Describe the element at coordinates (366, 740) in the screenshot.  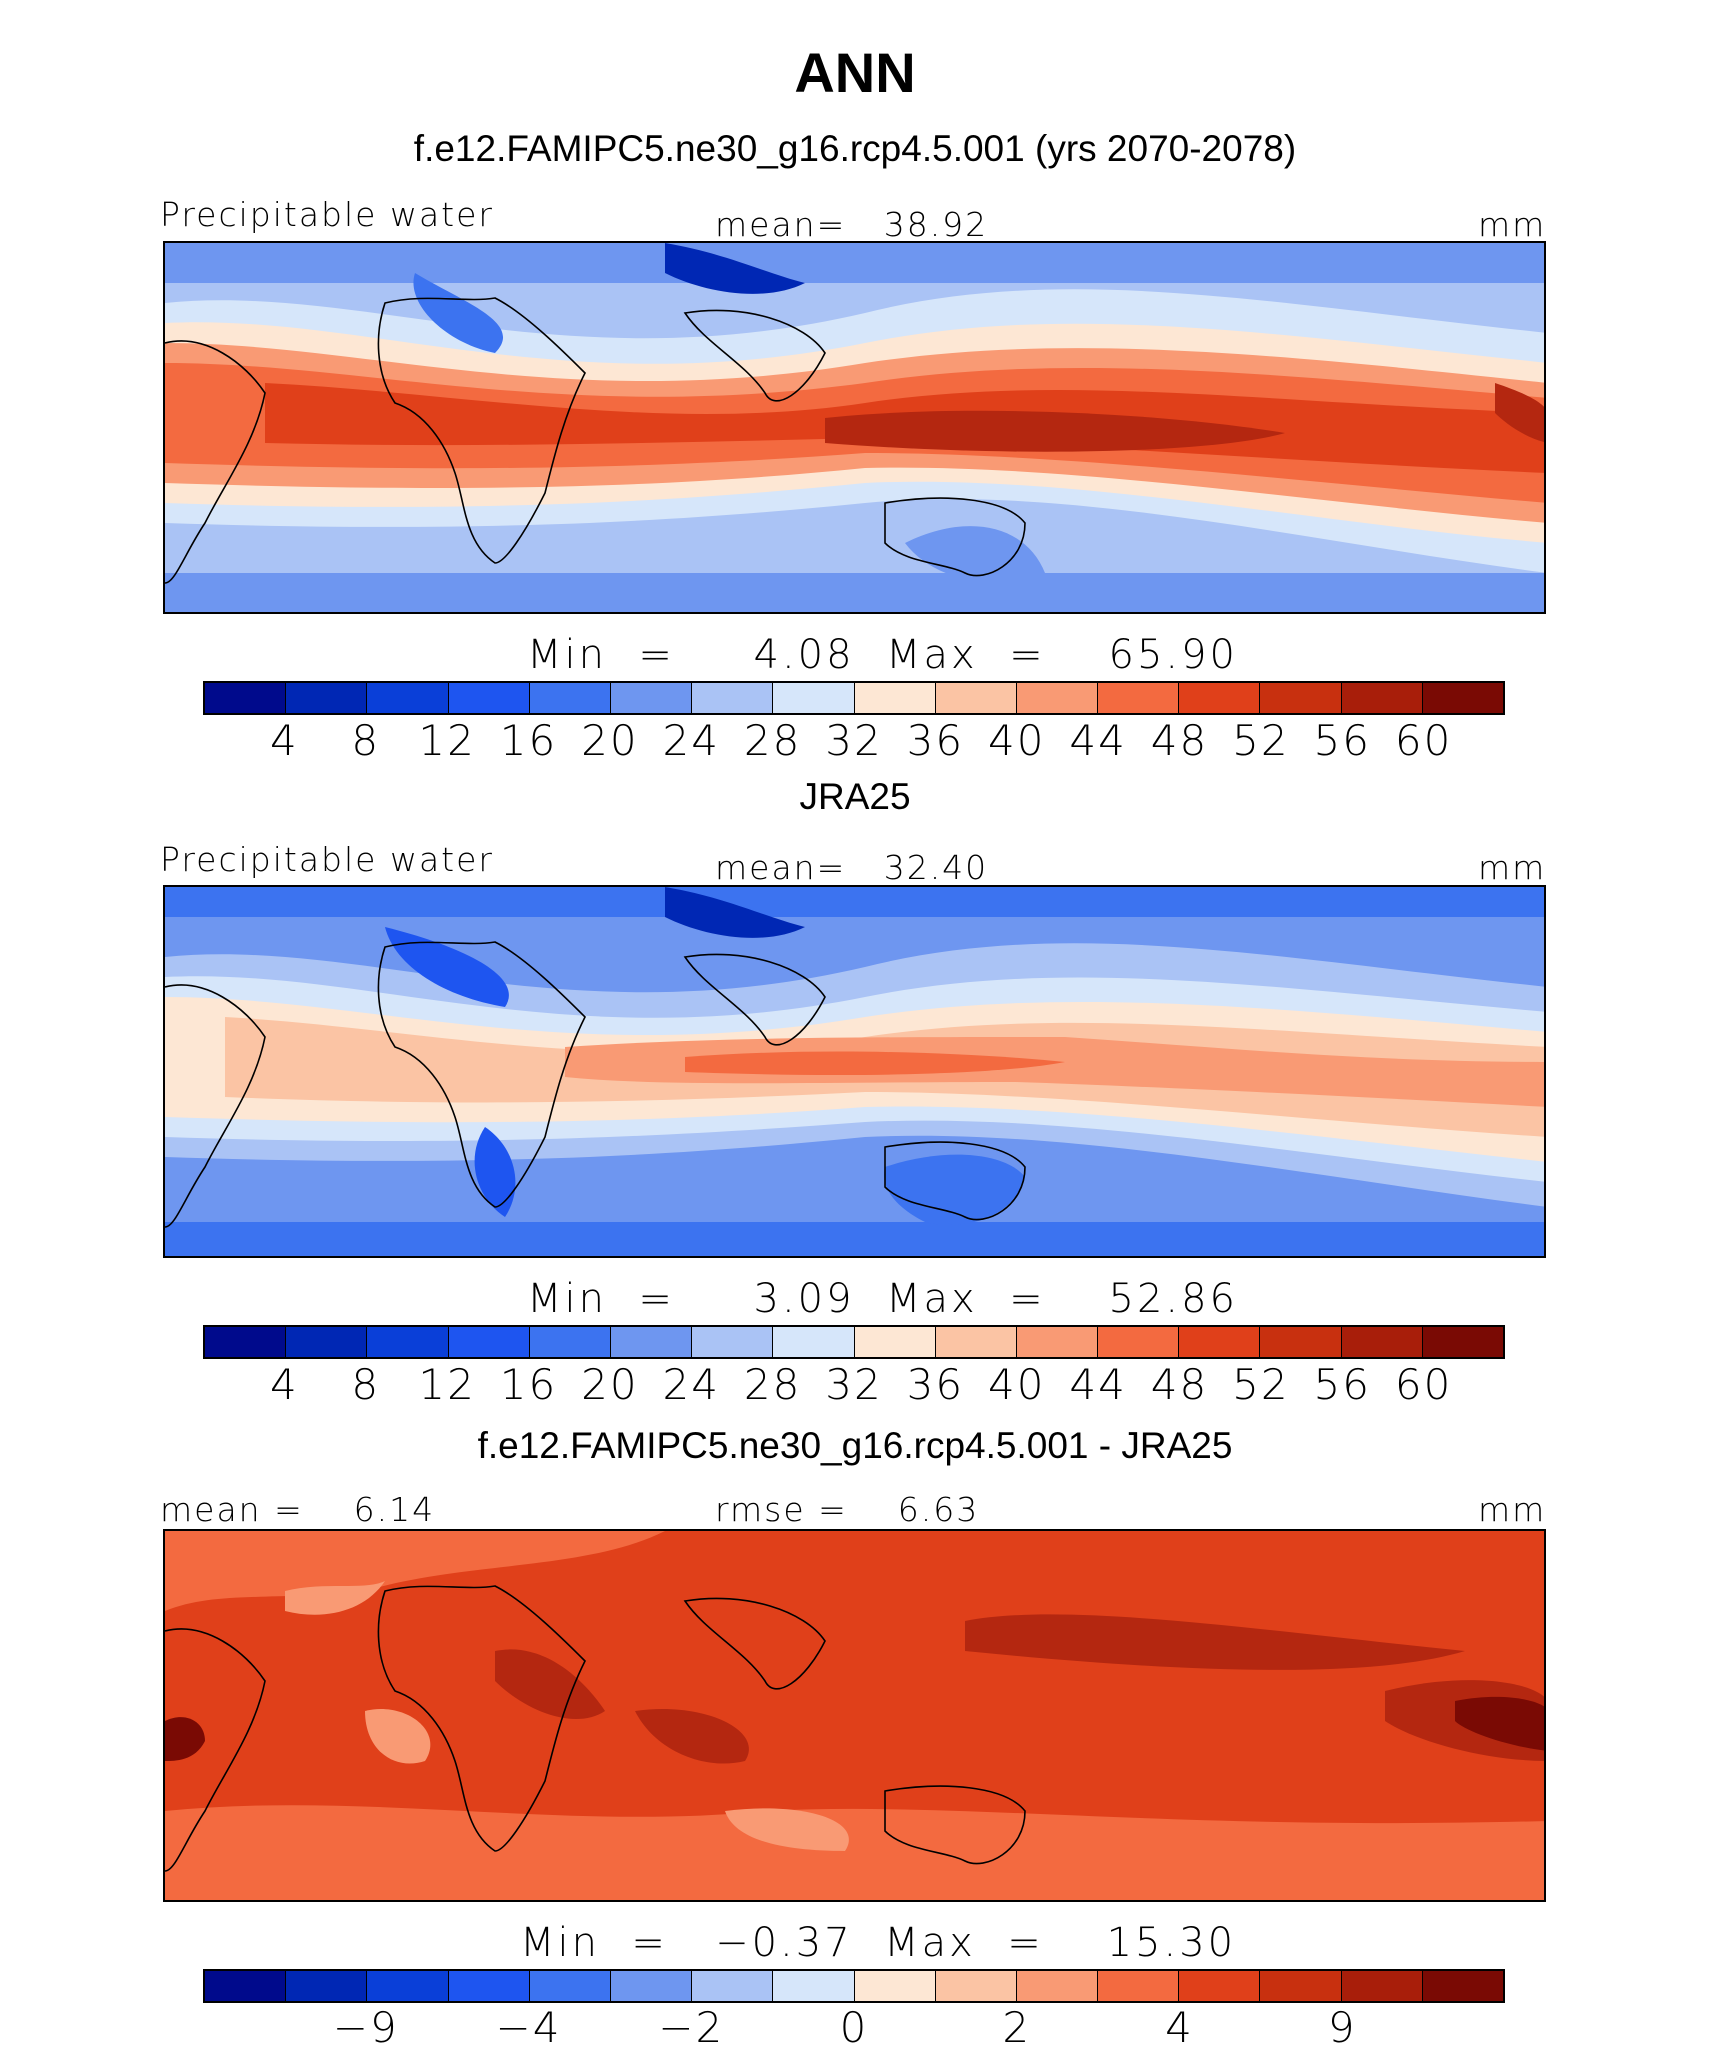
I see `colorbar-tick: 8` at that location.